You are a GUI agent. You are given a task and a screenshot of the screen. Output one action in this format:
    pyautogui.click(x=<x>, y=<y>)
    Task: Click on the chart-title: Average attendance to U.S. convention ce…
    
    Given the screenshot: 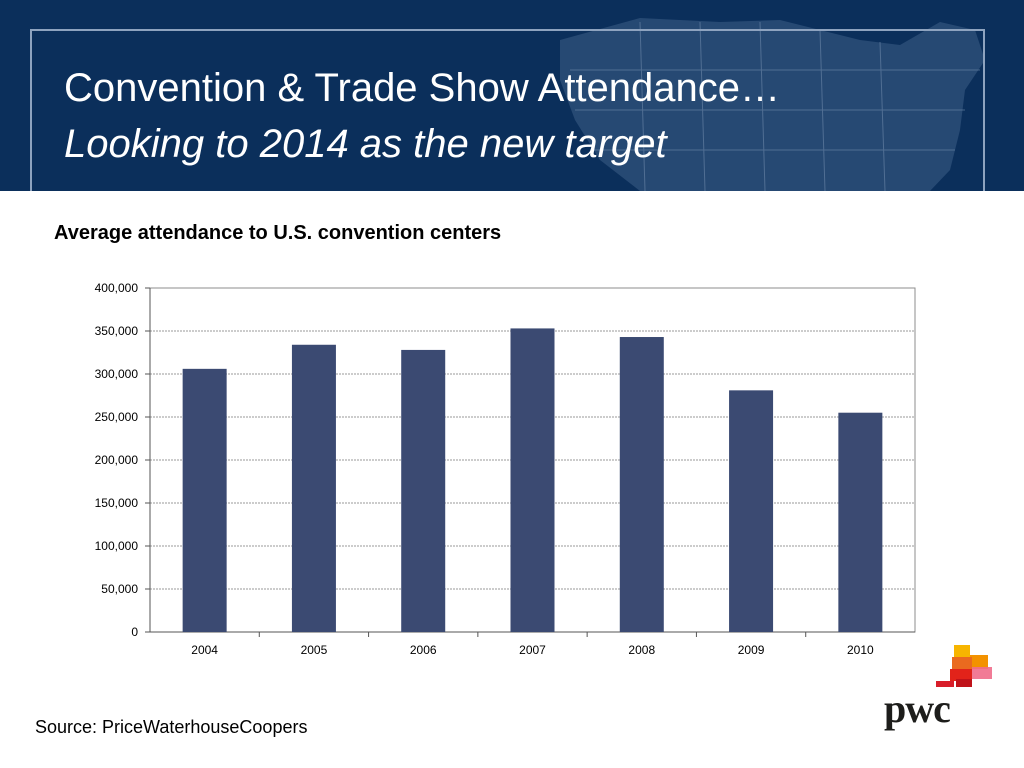 What is the action you would take?
    pyautogui.click(x=278, y=233)
    